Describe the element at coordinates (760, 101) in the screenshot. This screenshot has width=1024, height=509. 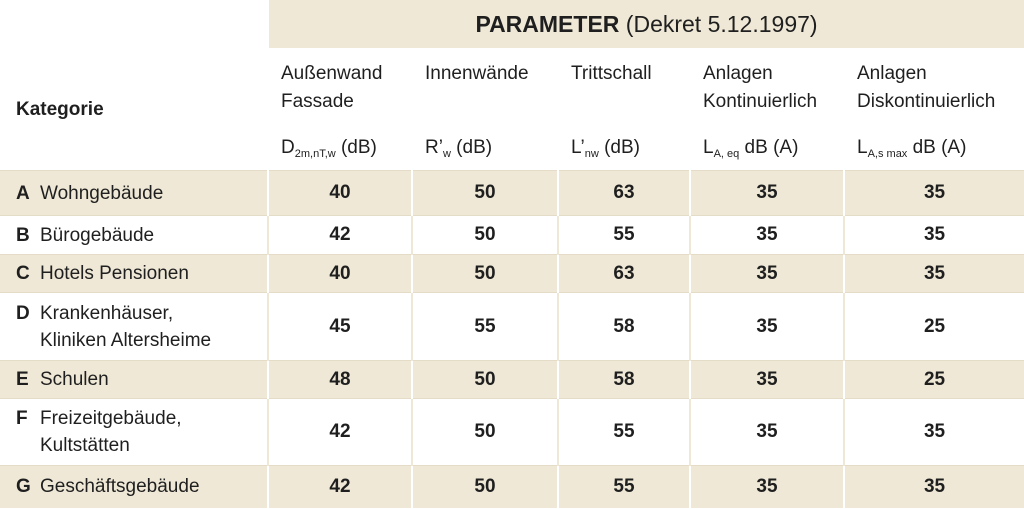
I see `col-name-line2: Kontinuierlich` at that location.